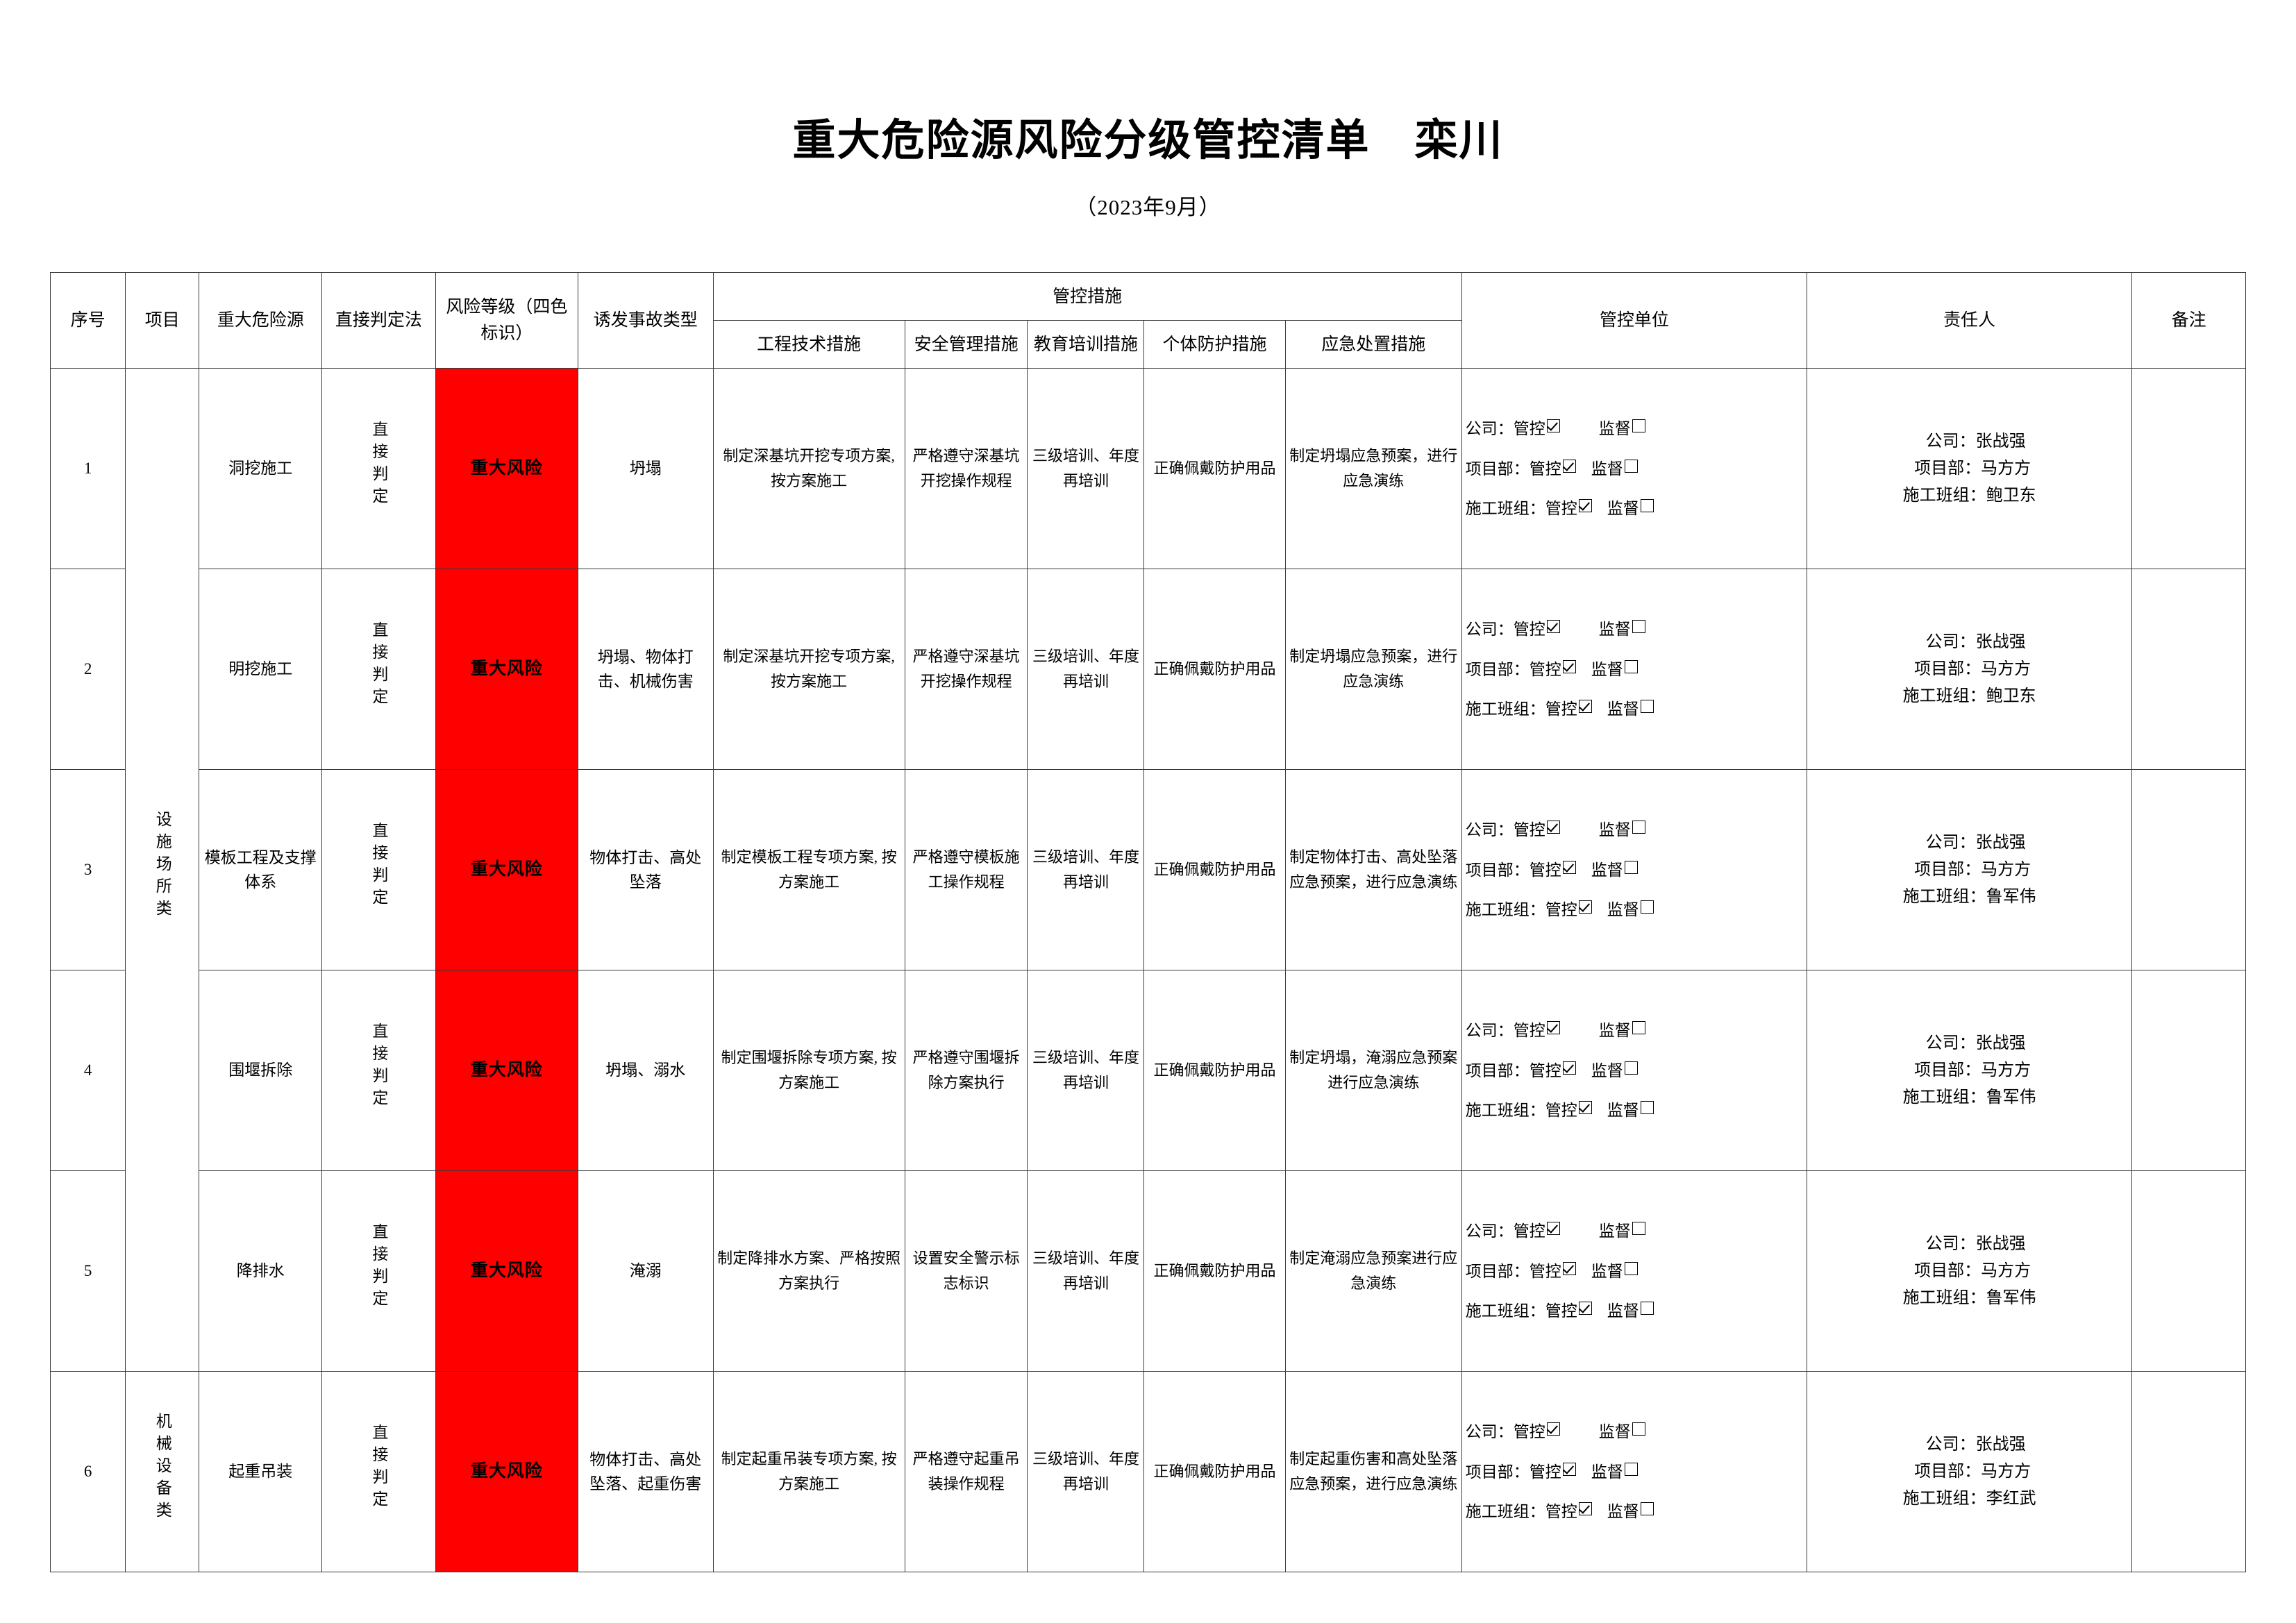 The width and height of the screenshot is (2296, 1623). I want to click on person-work-team: 施工班组：鲁军伟, so click(1969, 1097).